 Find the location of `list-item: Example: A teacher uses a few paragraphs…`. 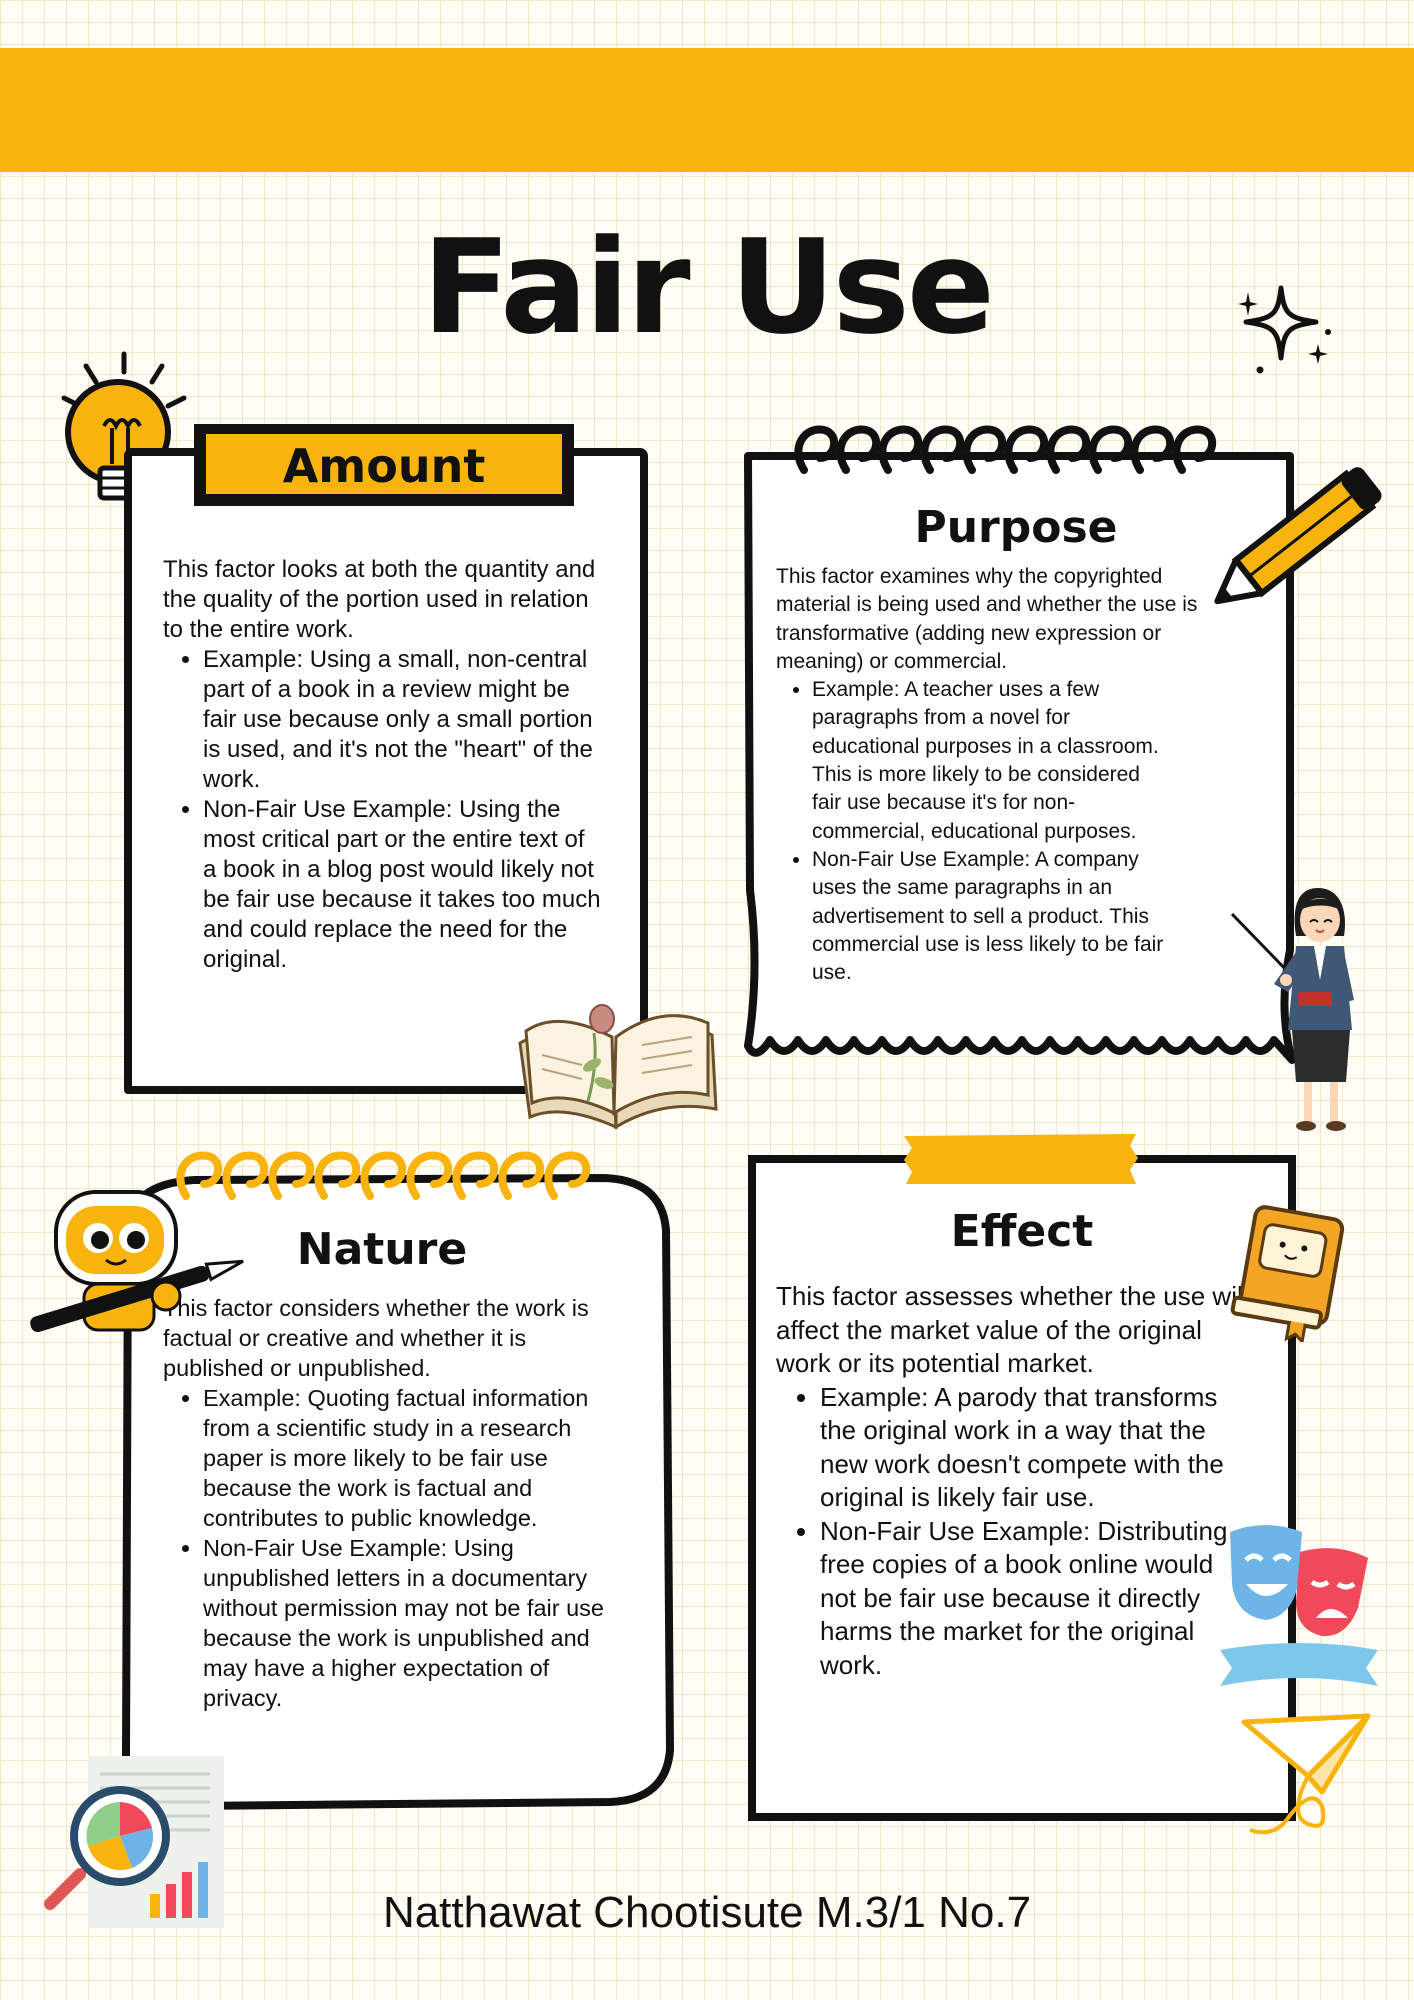

list-item: Example: A teacher uses a few paragraphs… is located at coordinates (1009, 761).